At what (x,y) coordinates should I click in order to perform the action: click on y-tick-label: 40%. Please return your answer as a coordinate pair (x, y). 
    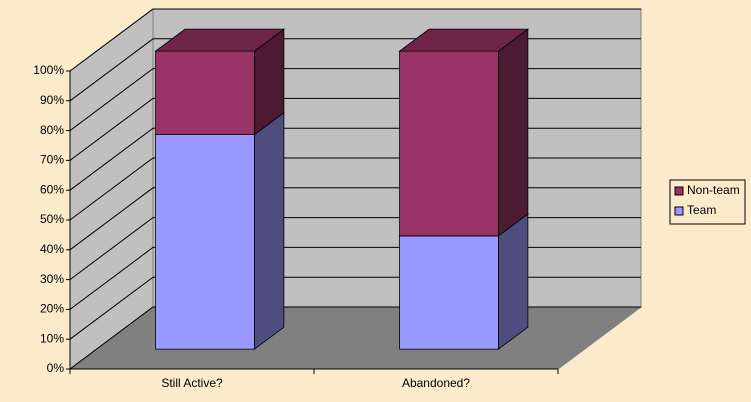
    Looking at the image, I should click on (52, 249).